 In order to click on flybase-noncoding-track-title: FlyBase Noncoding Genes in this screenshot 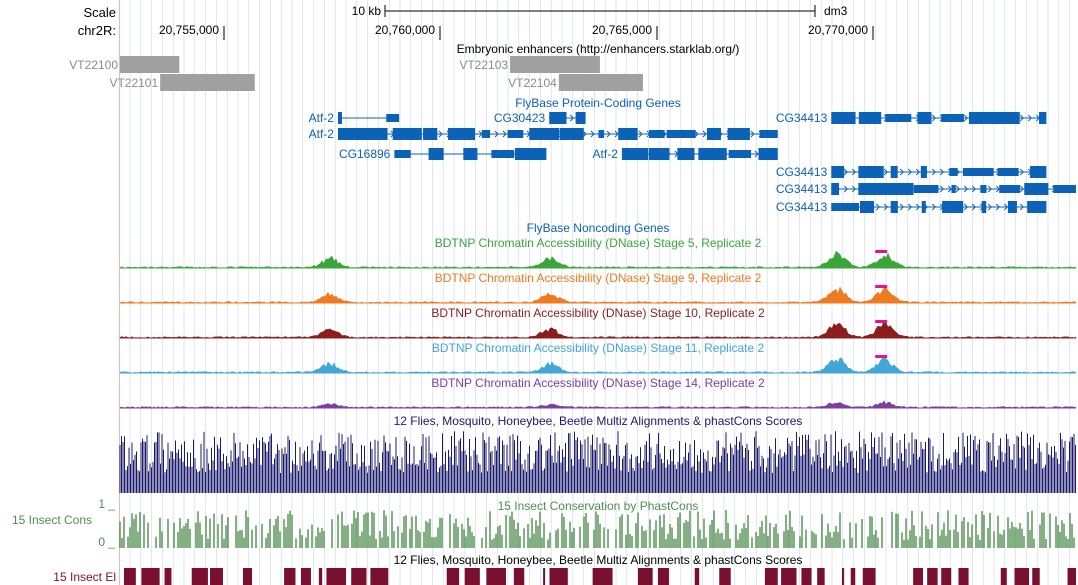, I will do `click(598, 228)`.